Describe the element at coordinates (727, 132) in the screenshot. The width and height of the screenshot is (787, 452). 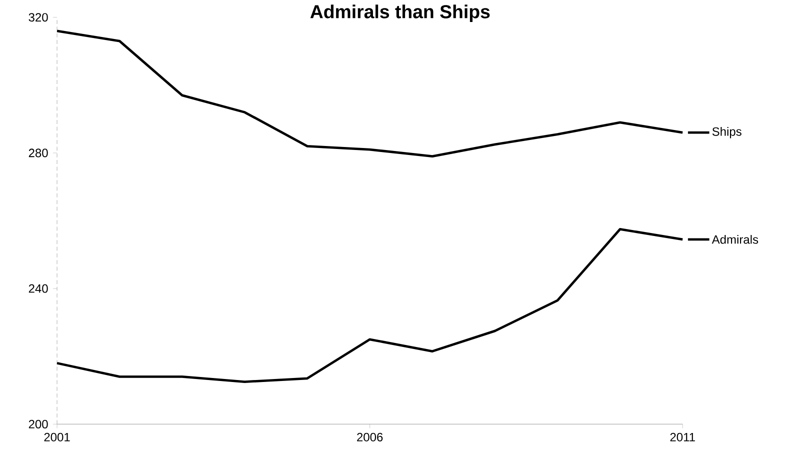
I see `legend-label: Ships` at that location.